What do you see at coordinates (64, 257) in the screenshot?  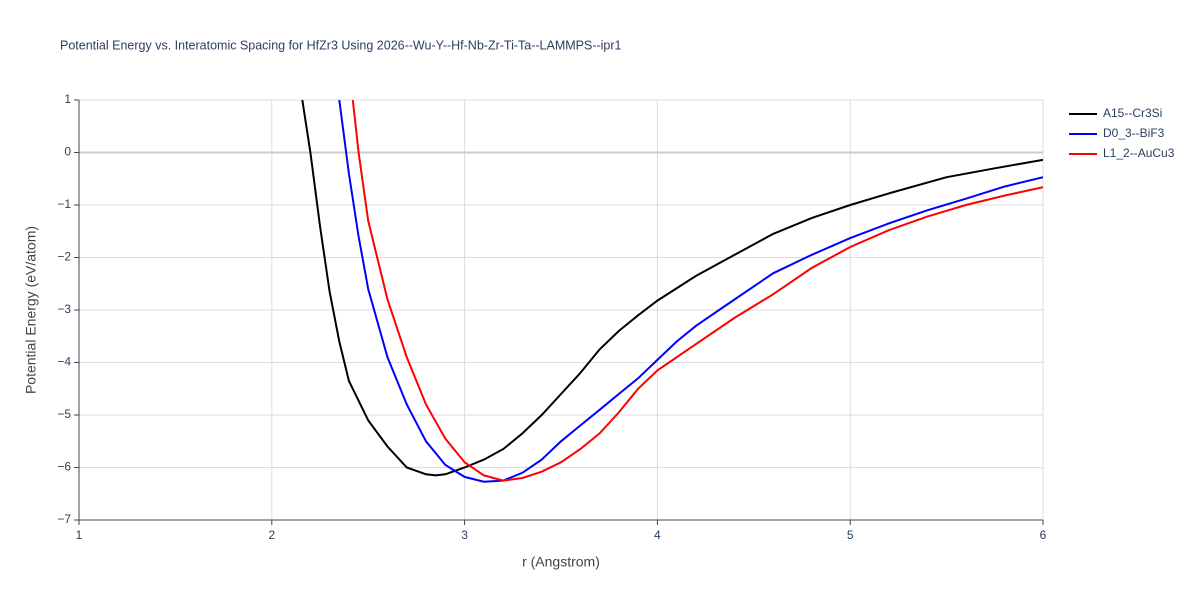 I see `y-tick-label: −2` at bounding box center [64, 257].